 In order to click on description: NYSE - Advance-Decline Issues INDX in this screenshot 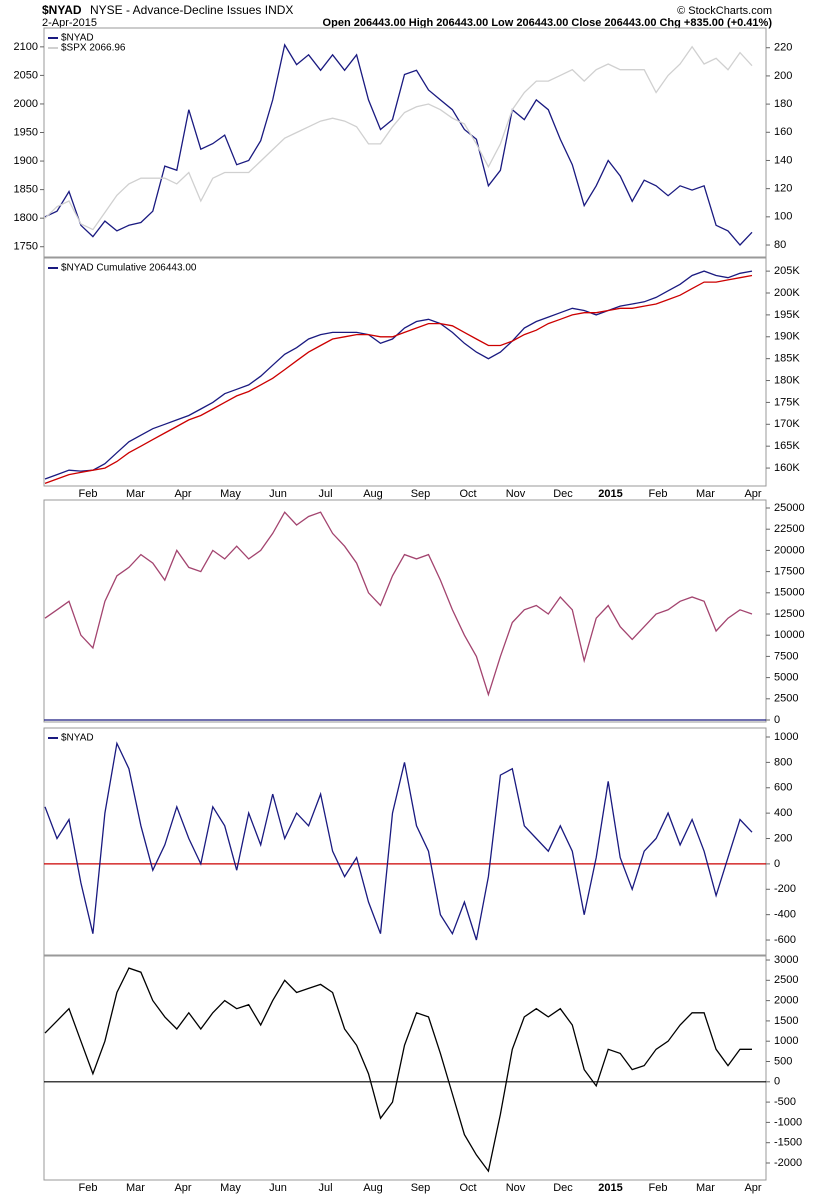, I will do `click(191, 10)`.